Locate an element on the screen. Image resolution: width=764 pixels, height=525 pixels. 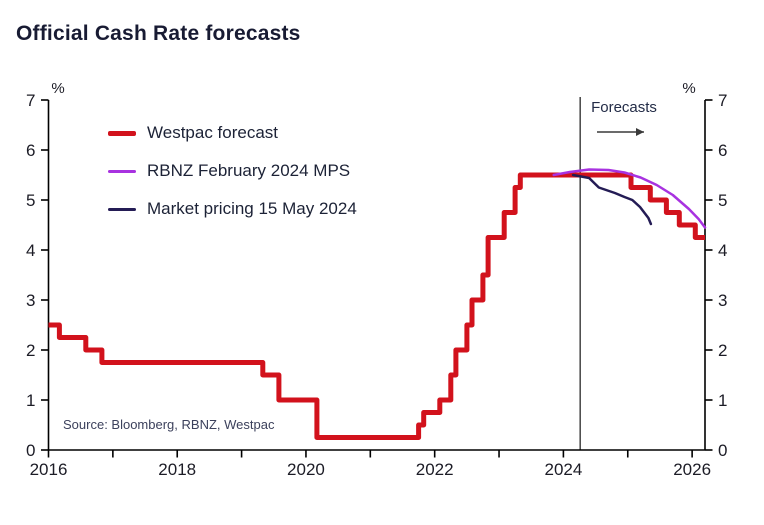
y-tick-label-right: 7 is located at coordinates (722, 100).